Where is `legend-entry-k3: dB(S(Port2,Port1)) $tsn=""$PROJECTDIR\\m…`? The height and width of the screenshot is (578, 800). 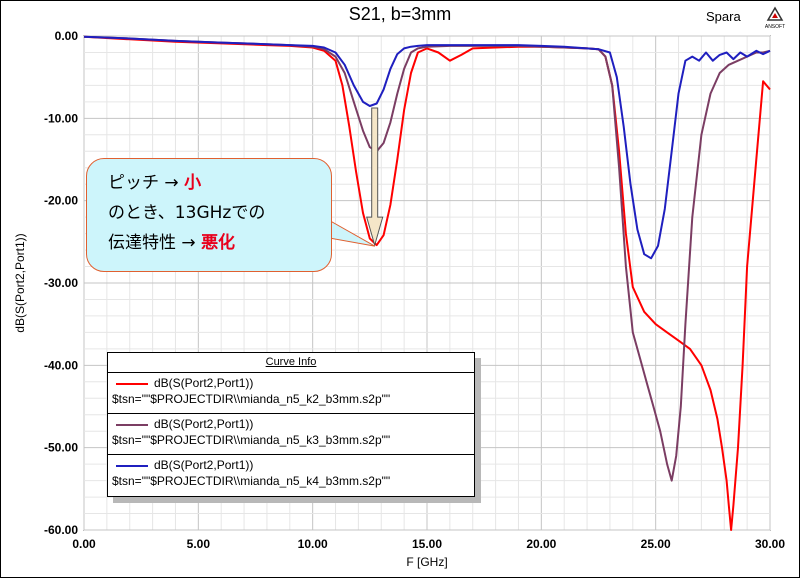 legend-entry-k3: dB(S(Port2,Port1)) $tsn=""$PROJECTDIR\\m… is located at coordinates (291, 434).